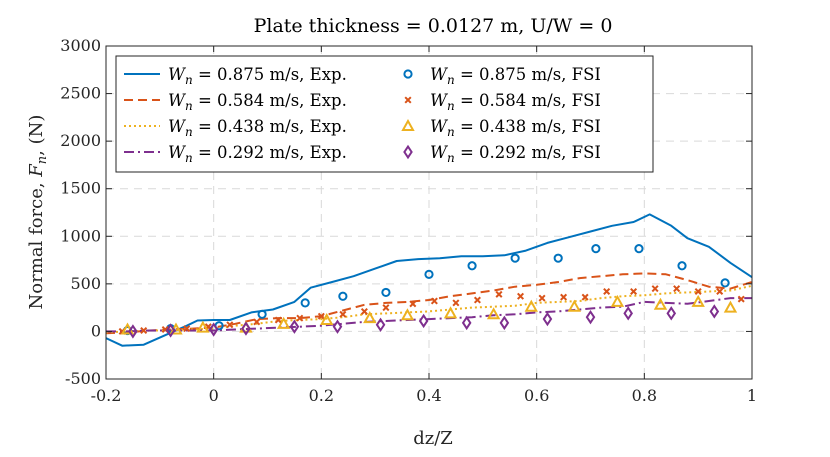 Image resolution: width=830 pixels, height=457 pixels. I want to click on legend-label-fsi584: Wn = 0.584 m/s, FSI, so click(515, 102).